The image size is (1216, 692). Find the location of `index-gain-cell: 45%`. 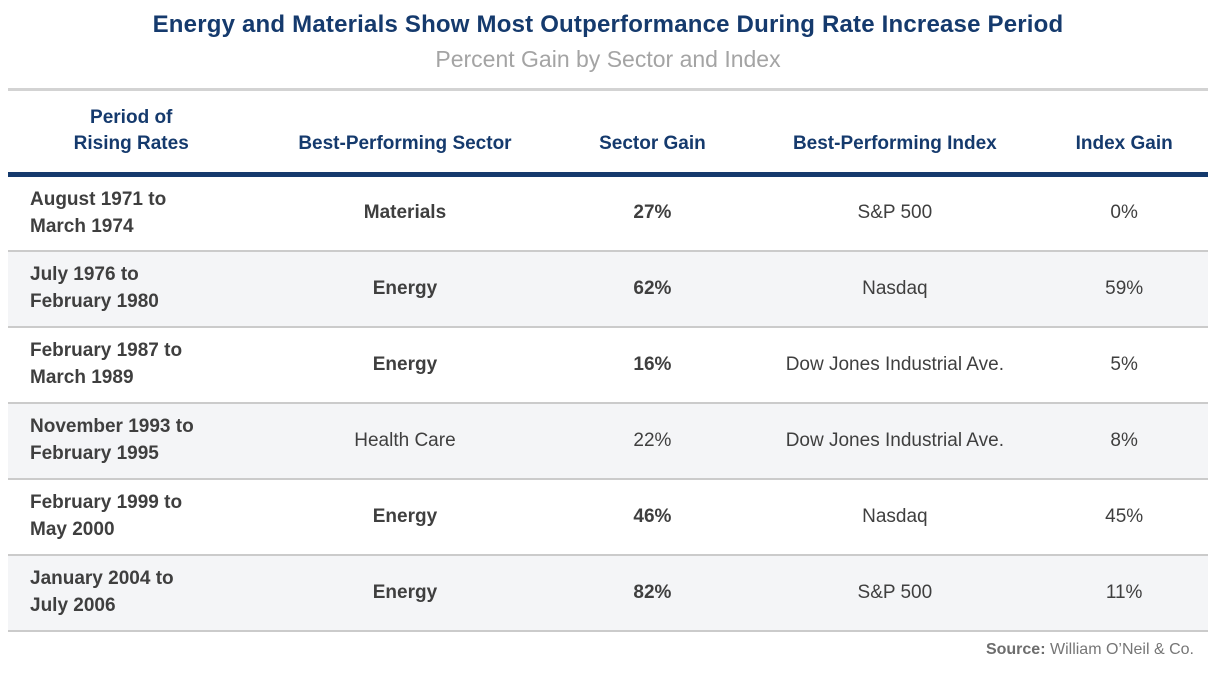

index-gain-cell: 45% is located at coordinates (1124, 516).